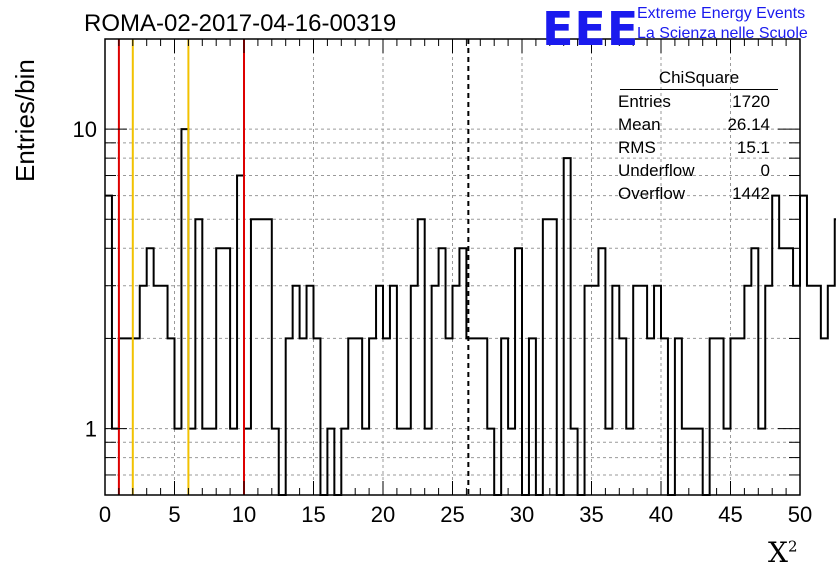  I want to click on x-tick-label: 50, so click(800, 514).